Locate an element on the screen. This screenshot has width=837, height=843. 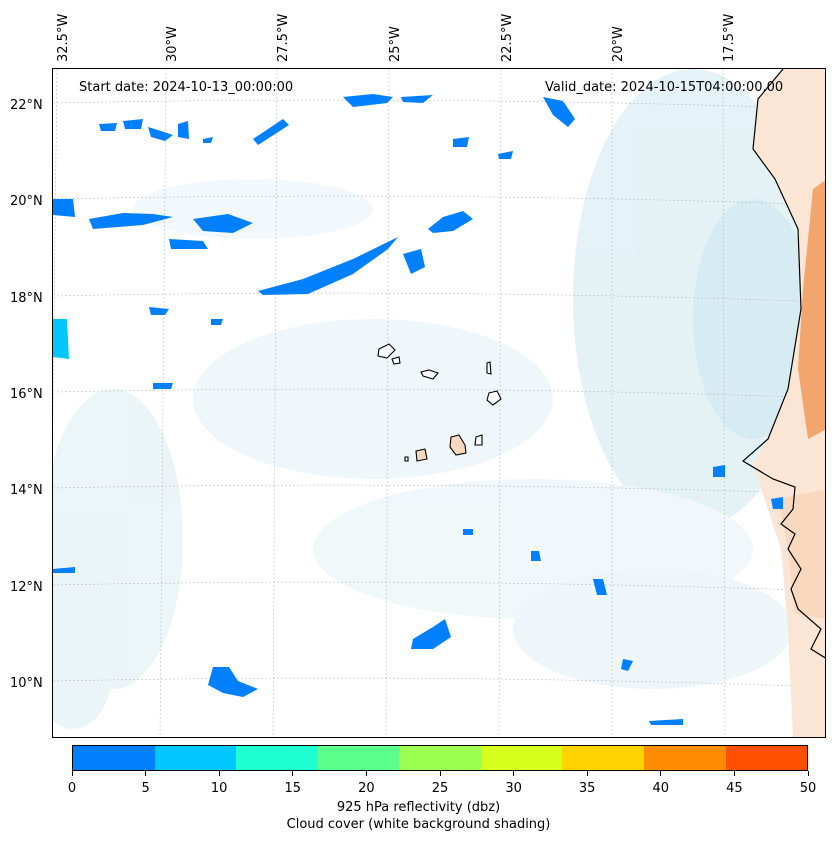
colorbar-tick-label: 10 is located at coordinates (219, 788).